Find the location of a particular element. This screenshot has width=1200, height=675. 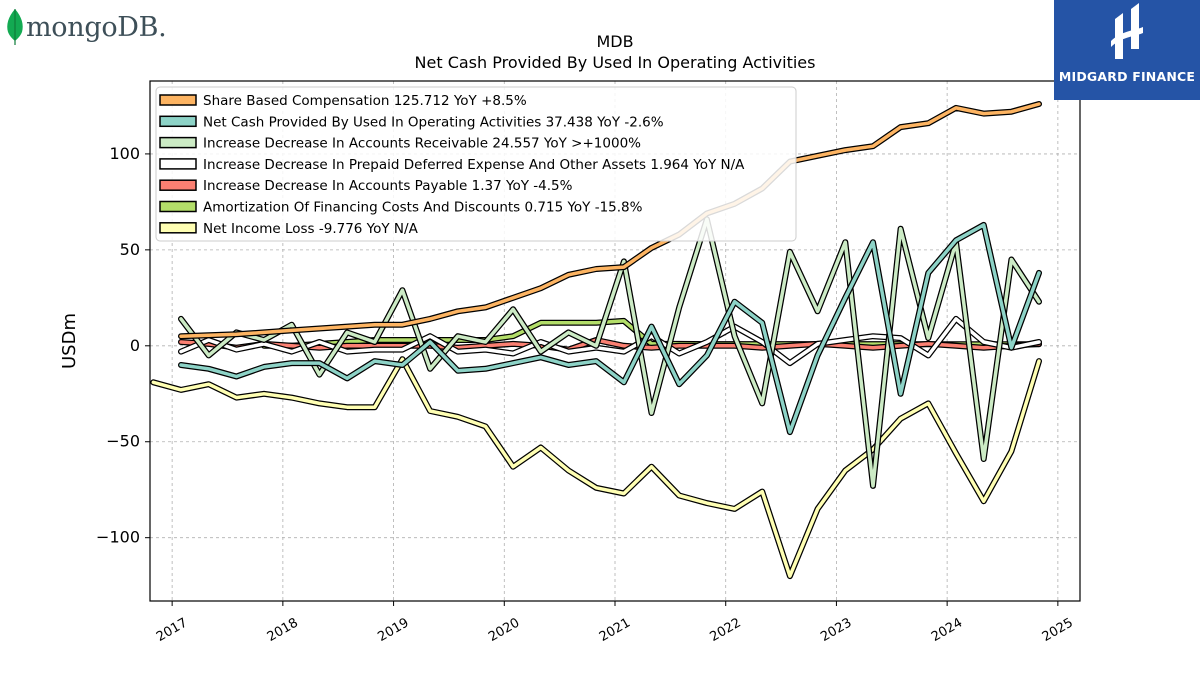

chart-title: MDB is located at coordinates (614, 41).